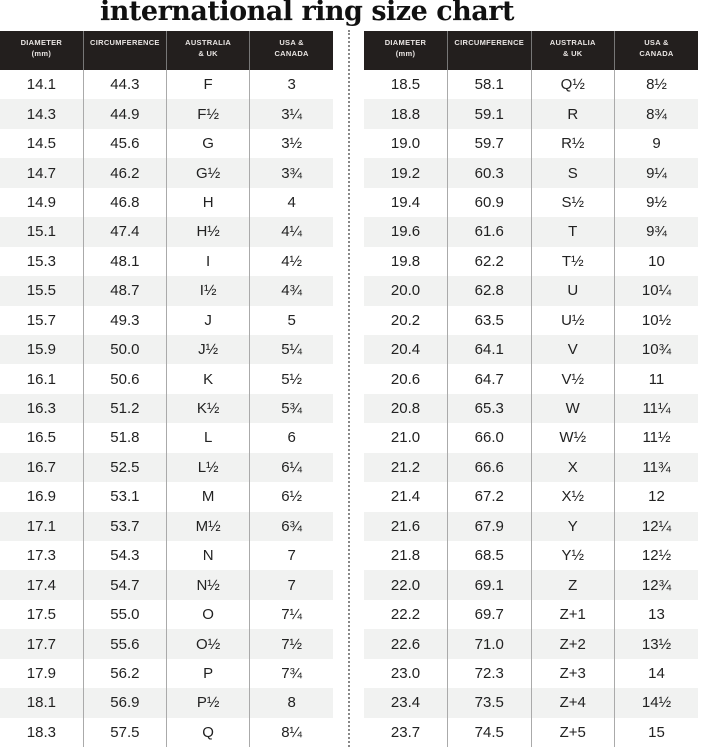  I want to click on table-row: 22.0 69.1 Z 12¾, so click(531, 585).